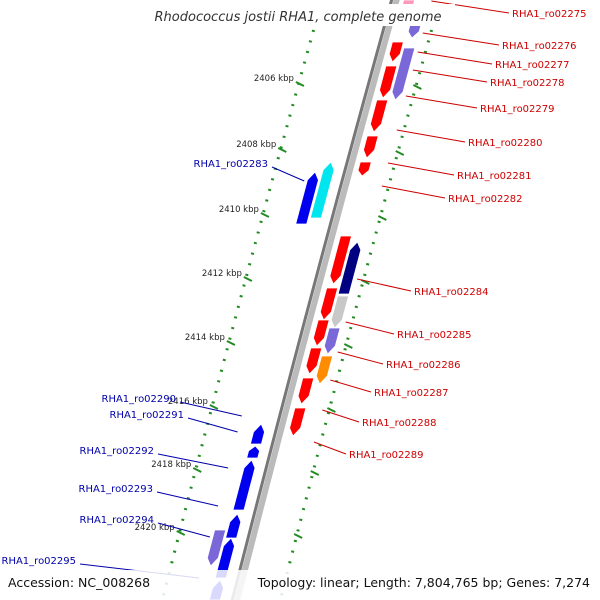 This screenshot has width=600, height=600. What do you see at coordinates (386, 455) in the screenshot?
I see `gene-label-RHA1_ro02289: RHA1_ro02289` at bounding box center [386, 455].